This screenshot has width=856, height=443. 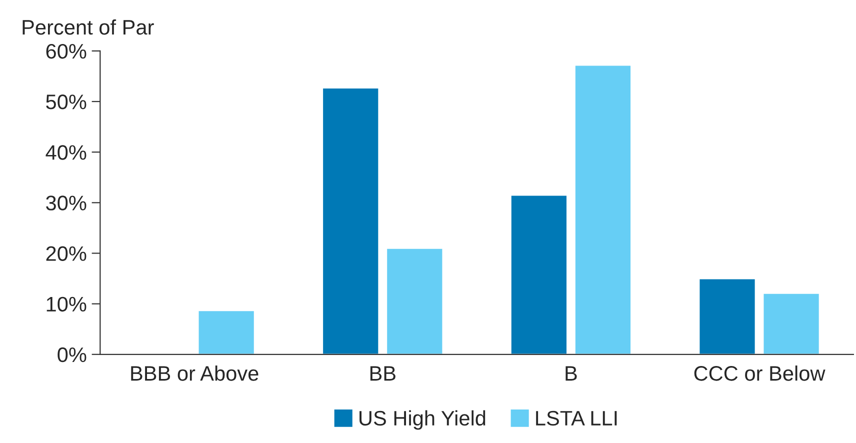 What do you see at coordinates (66, 51) in the screenshot?
I see `y-tick-label: 60%` at bounding box center [66, 51].